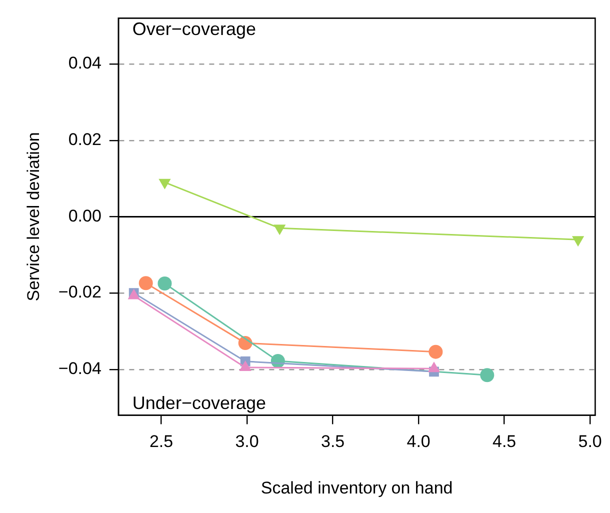  I want to click on y-tick-label: 0.02, so click(85, 140).